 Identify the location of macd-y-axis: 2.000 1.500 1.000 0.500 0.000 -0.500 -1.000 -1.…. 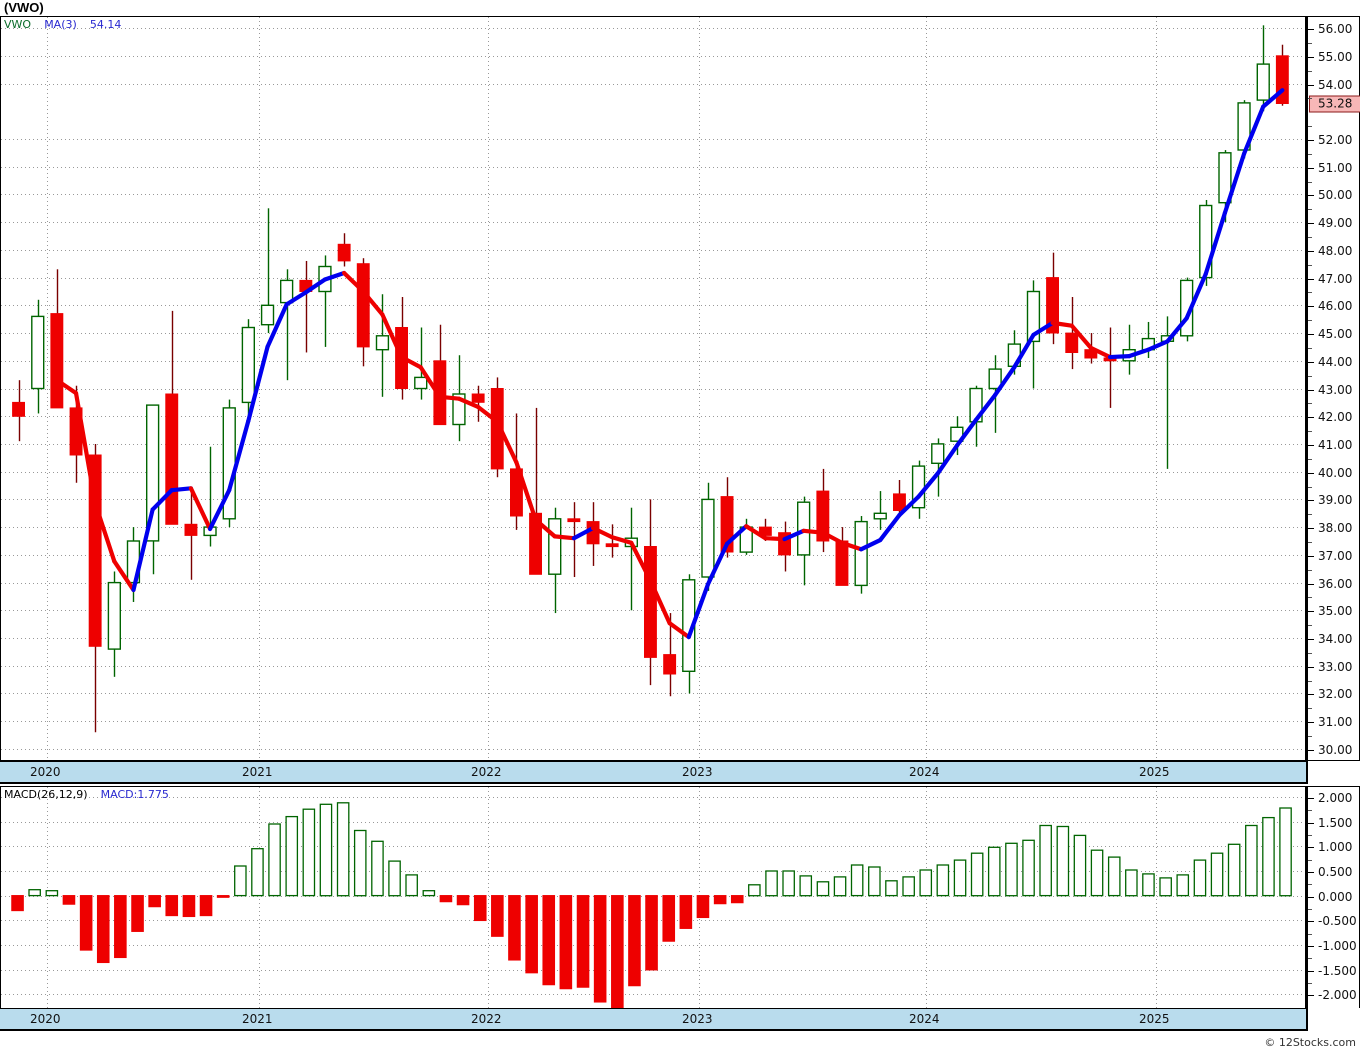
(1333, 908).